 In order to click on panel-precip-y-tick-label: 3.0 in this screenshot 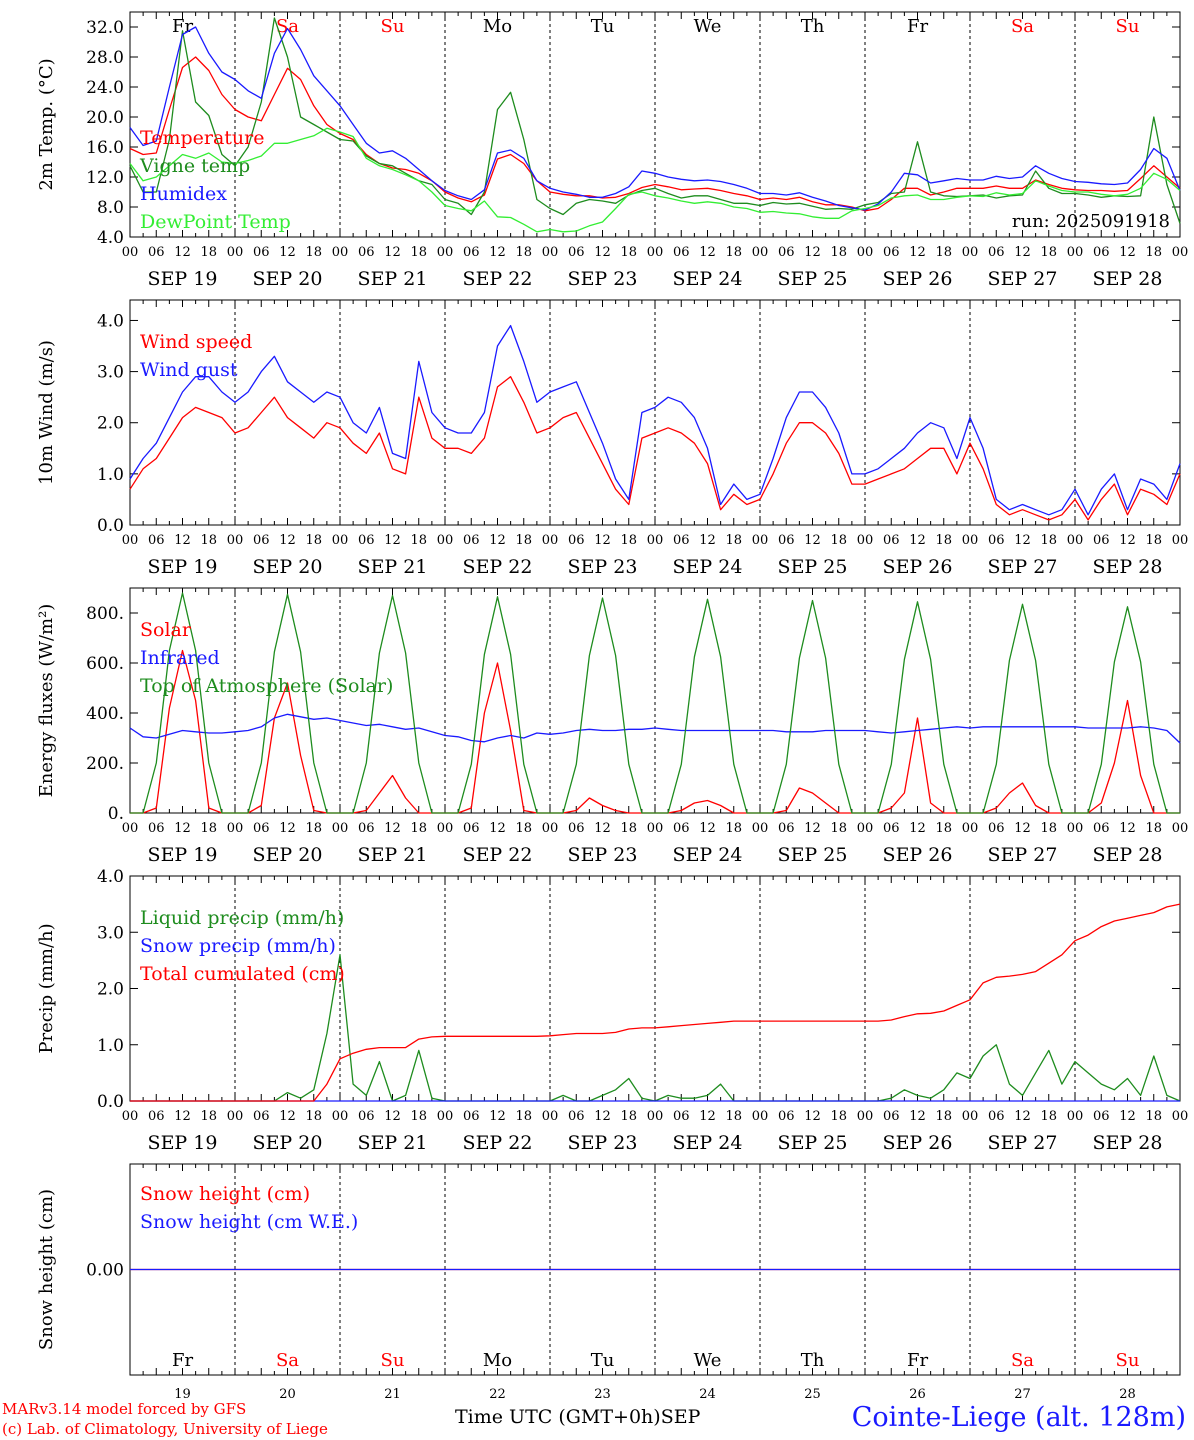, I will do `click(110, 933)`.